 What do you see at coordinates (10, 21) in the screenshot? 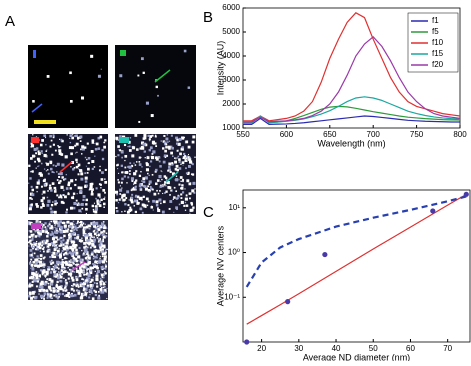
I see `panel-label: A` at bounding box center [10, 21].